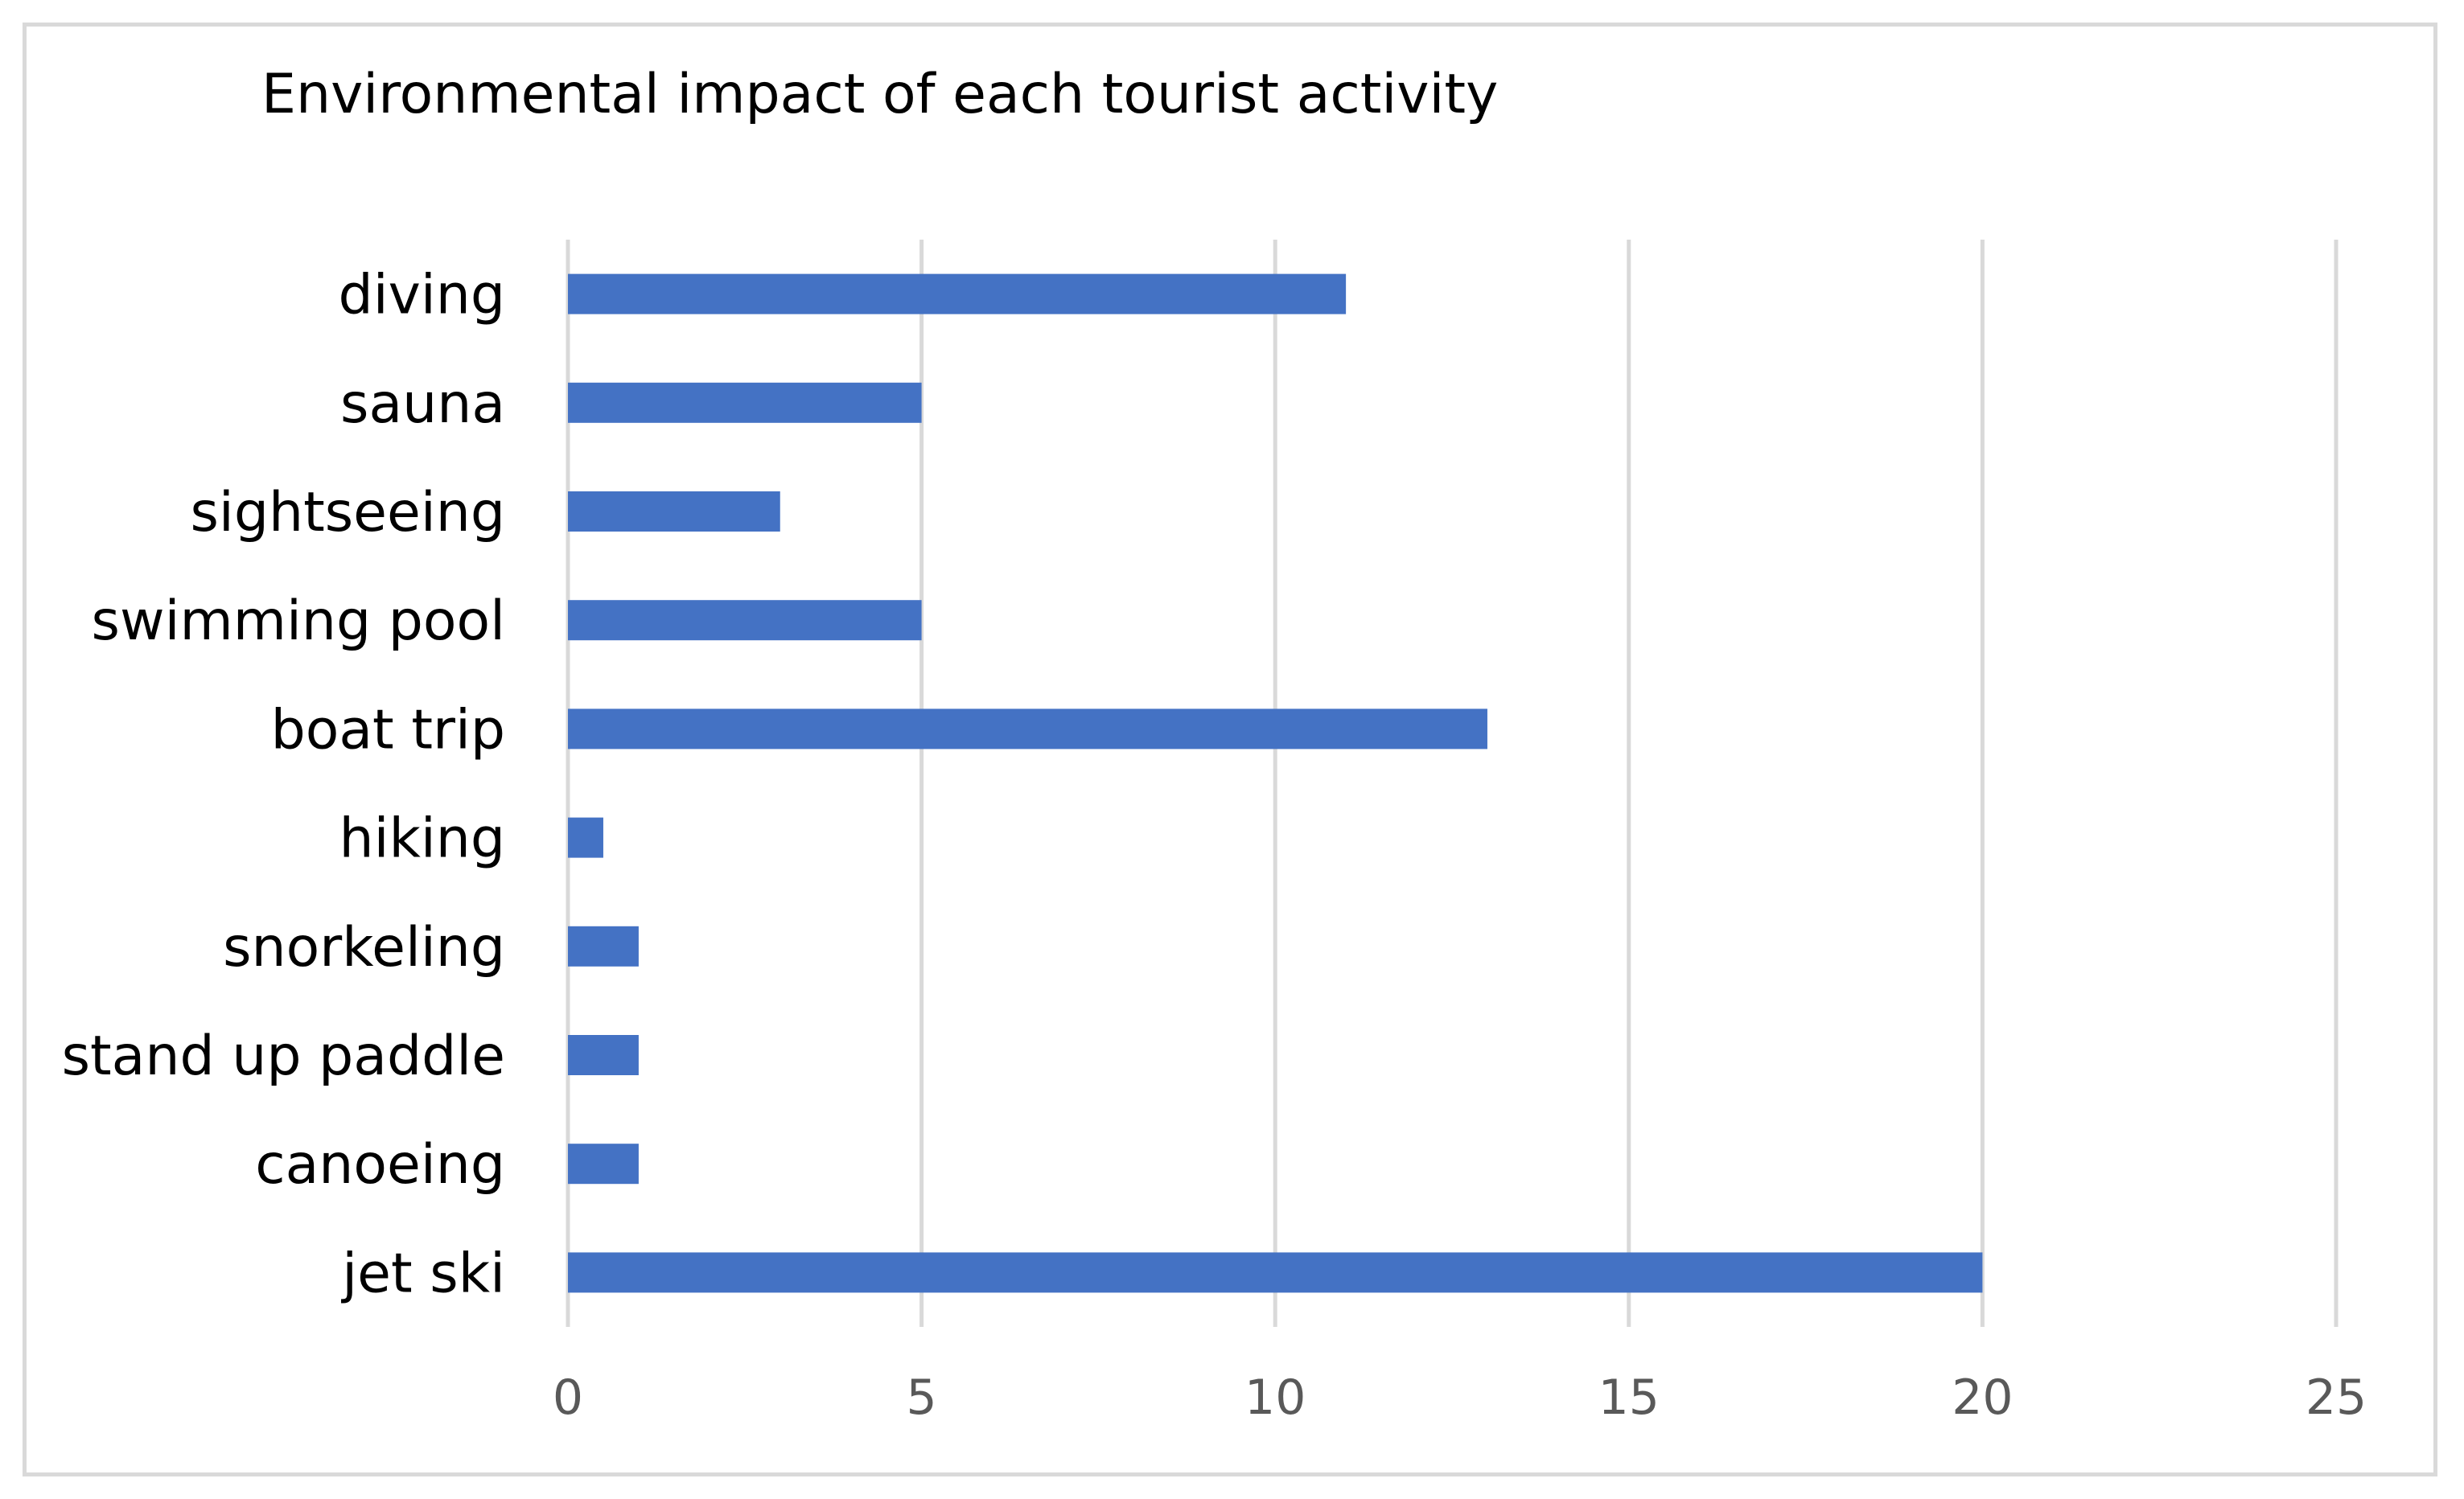 This screenshot has width=2464, height=1499. I want to click on category-label: snorkeling, so click(364, 947).